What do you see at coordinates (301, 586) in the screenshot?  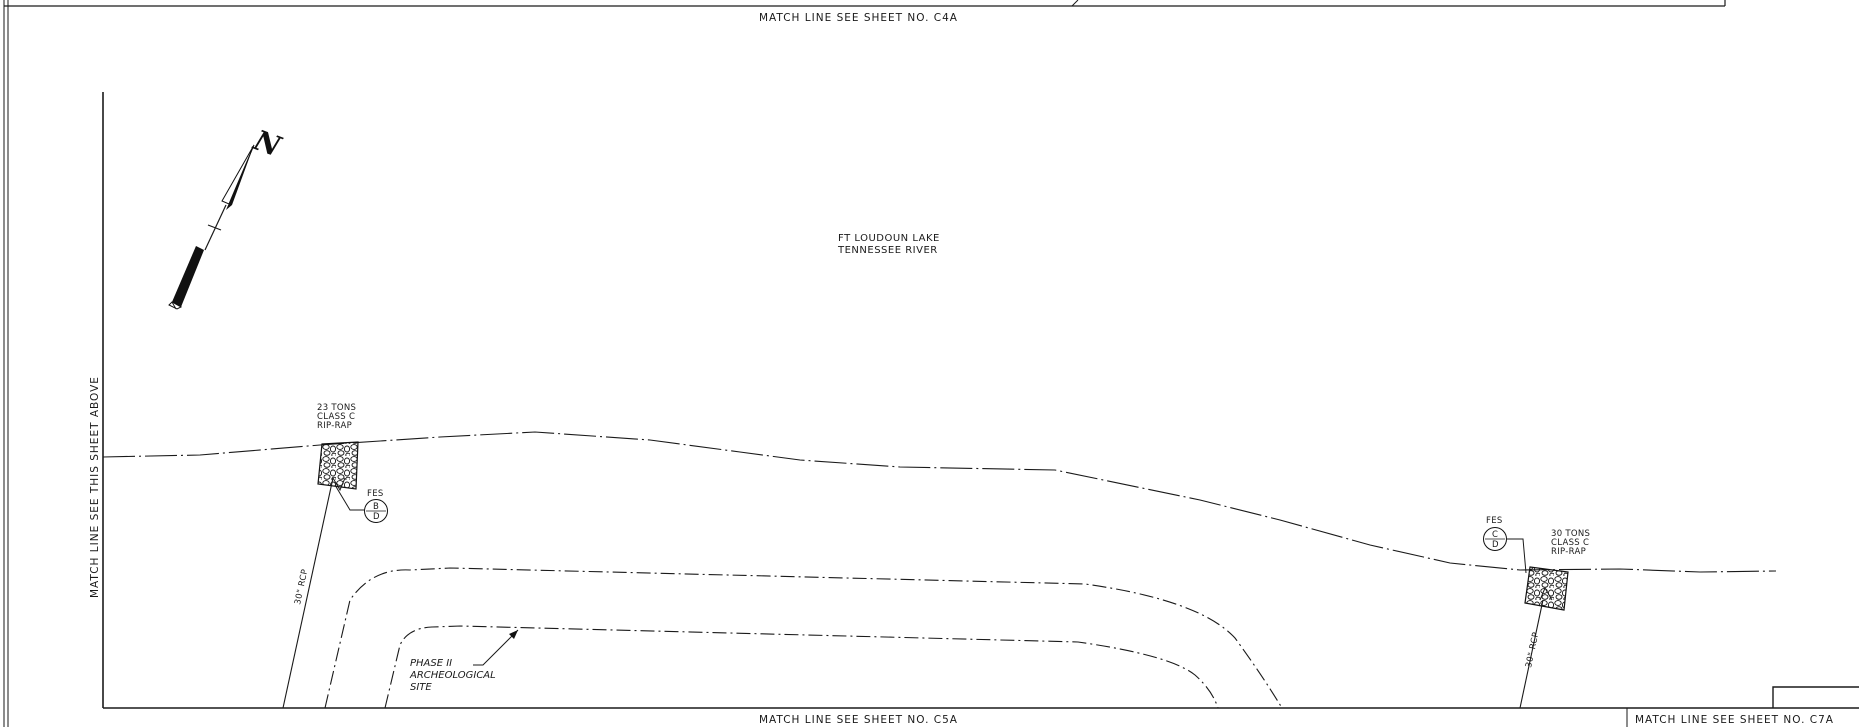 I see `pipe-left-label: 30" RCP` at bounding box center [301, 586].